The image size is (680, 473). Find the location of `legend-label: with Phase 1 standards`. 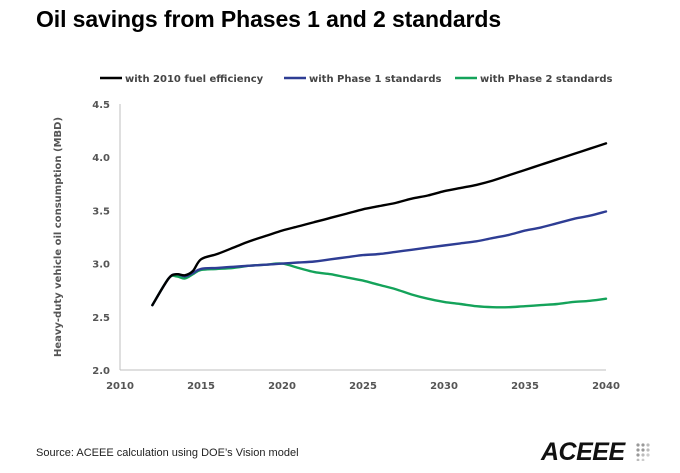

legend-label: with Phase 1 standards is located at coordinates (375, 79).